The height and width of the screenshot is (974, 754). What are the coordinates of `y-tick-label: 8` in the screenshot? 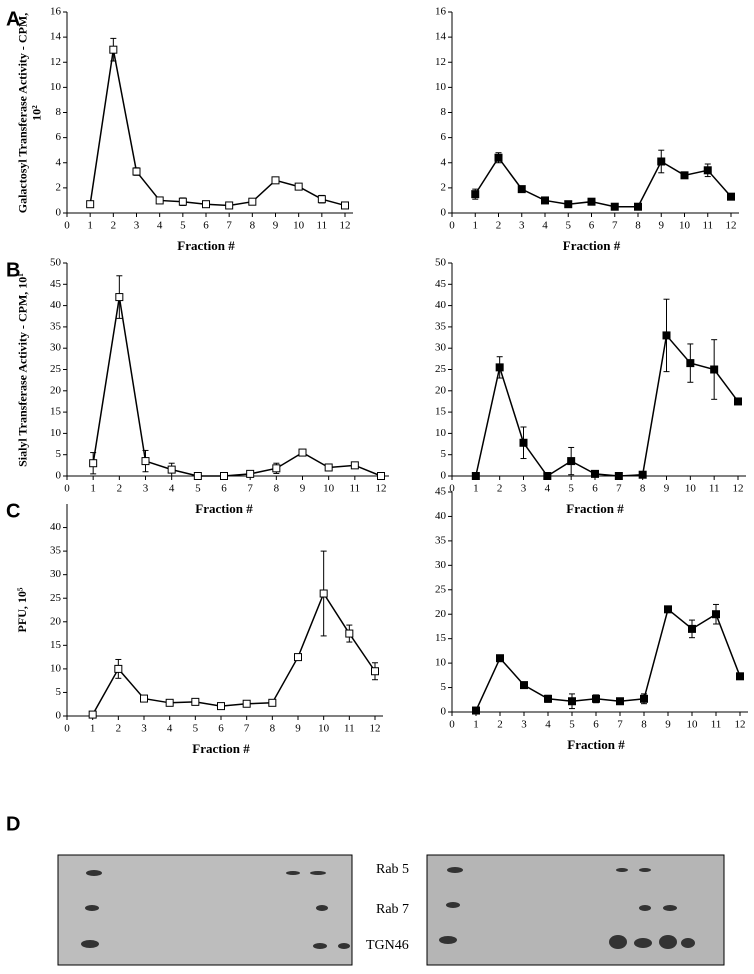 It's located at (444, 112).